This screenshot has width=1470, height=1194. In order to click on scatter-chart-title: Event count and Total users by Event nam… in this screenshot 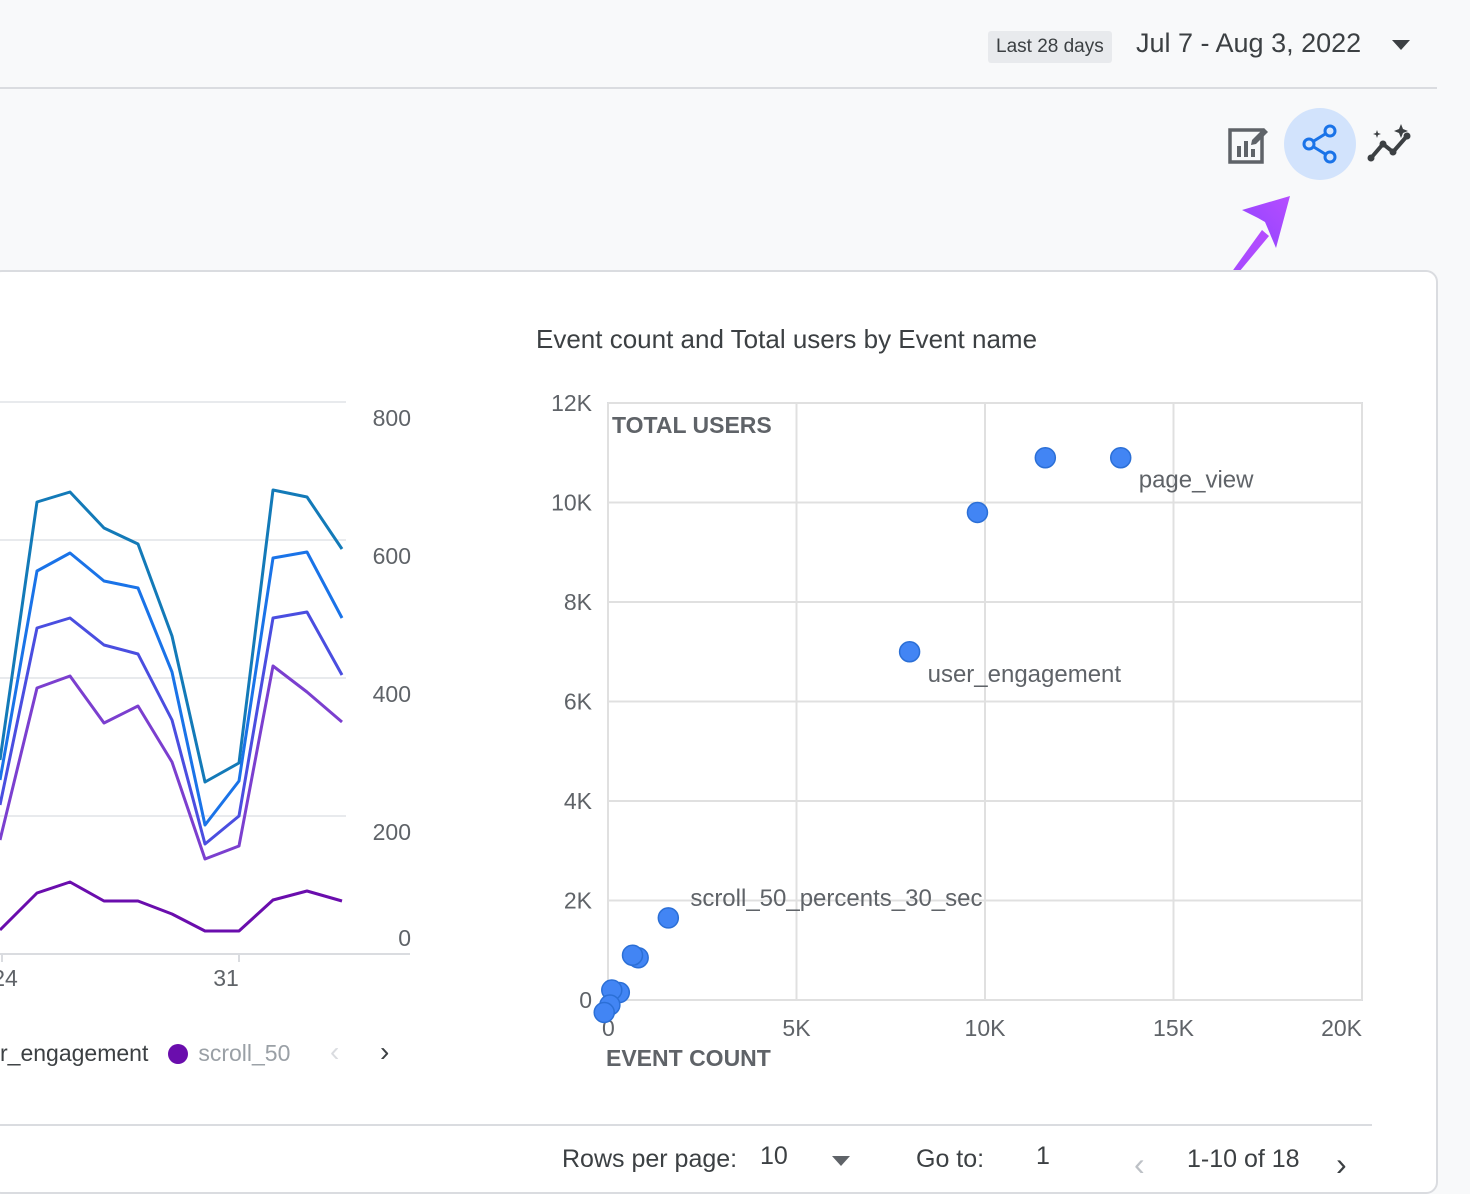, I will do `click(787, 339)`.